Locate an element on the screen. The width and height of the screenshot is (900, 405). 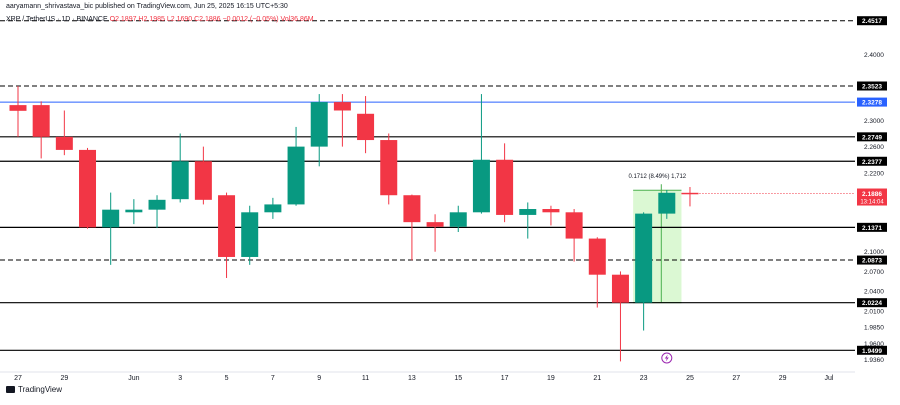
price-tick-label: 1.9360 is located at coordinates (874, 360).